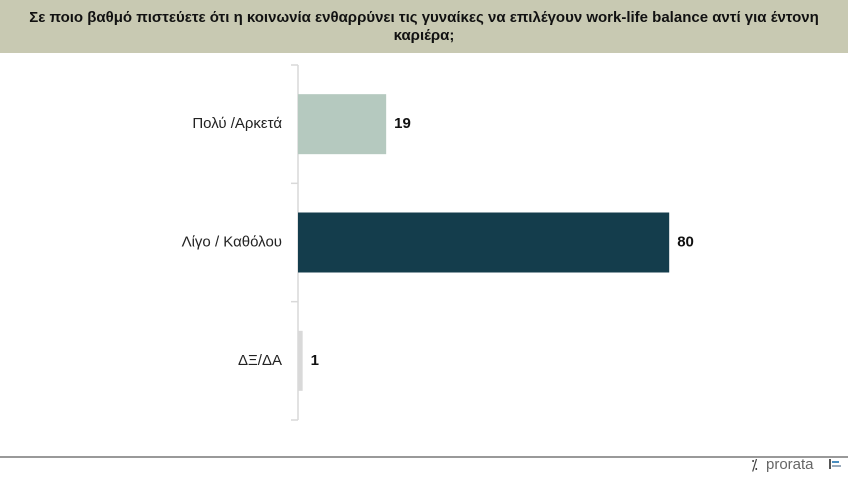  What do you see at coordinates (237, 123) in the screenshot?
I see `y-tick-label: Πολύ /Αρκετά` at bounding box center [237, 123].